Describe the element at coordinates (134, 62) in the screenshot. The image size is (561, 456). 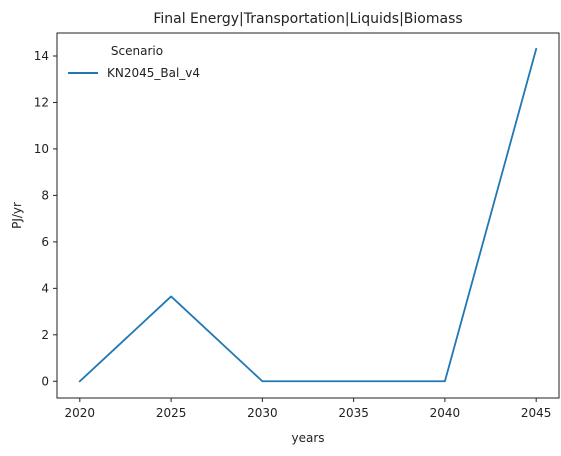
I see `legend: Scenario KN2045_Bal_v4` at that location.